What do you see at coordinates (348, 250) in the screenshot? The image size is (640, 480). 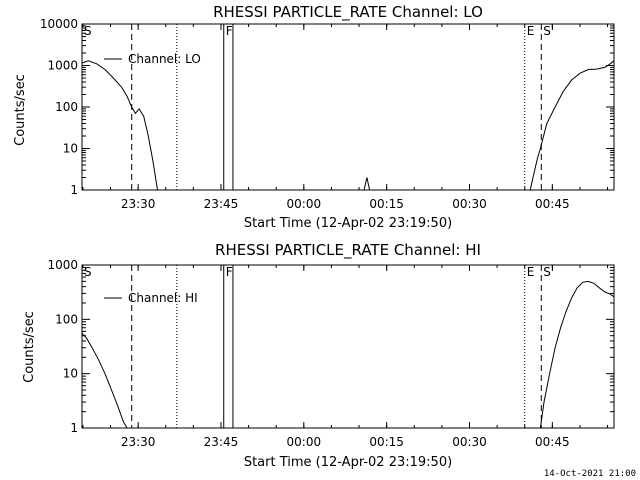 I see `chart-title-hi: RHESSI PARTICLE_RATE Channel: HI` at bounding box center [348, 250].